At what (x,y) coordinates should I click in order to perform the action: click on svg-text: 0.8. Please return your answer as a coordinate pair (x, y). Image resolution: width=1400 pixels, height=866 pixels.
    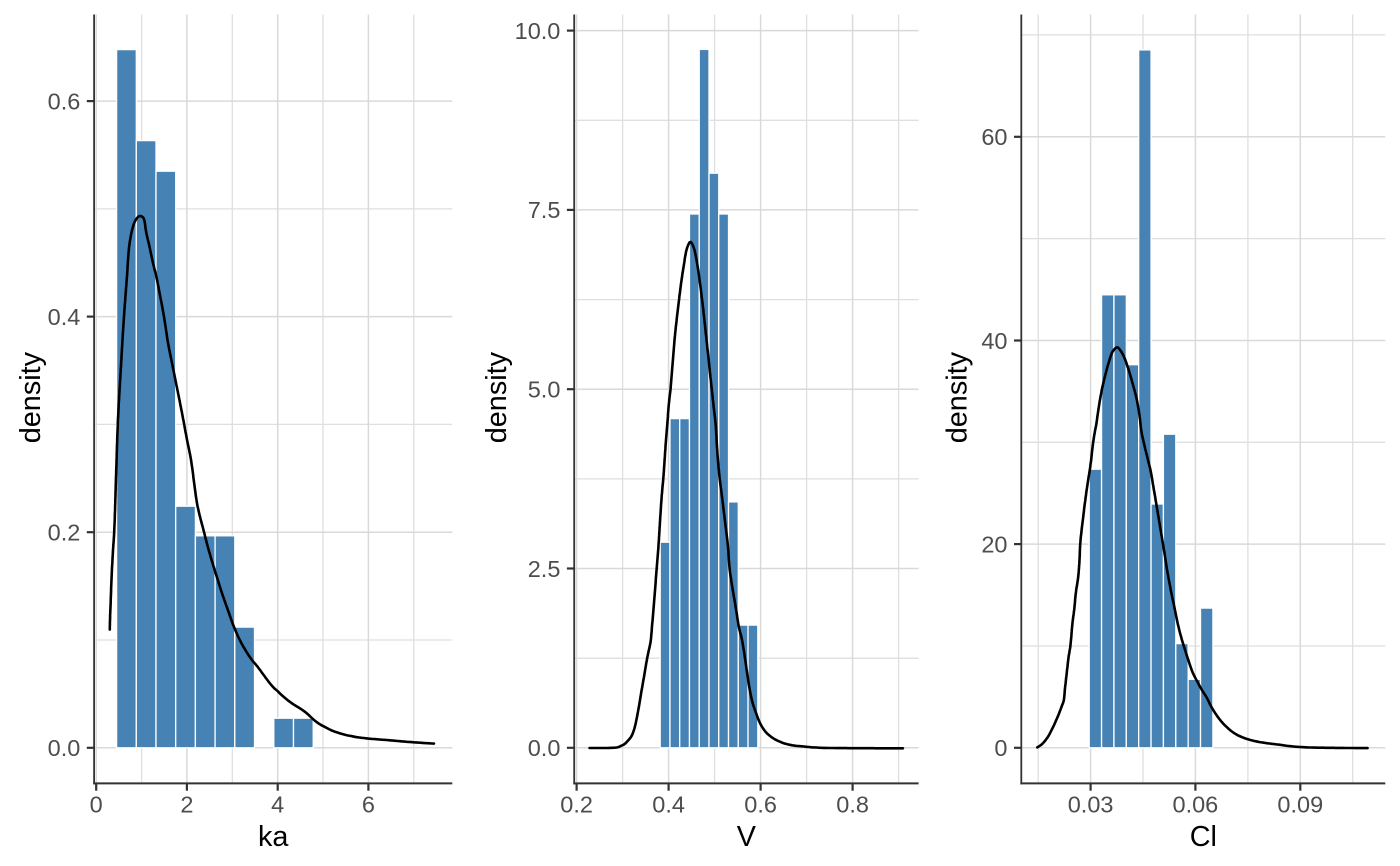
    Looking at the image, I should click on (852, 805).